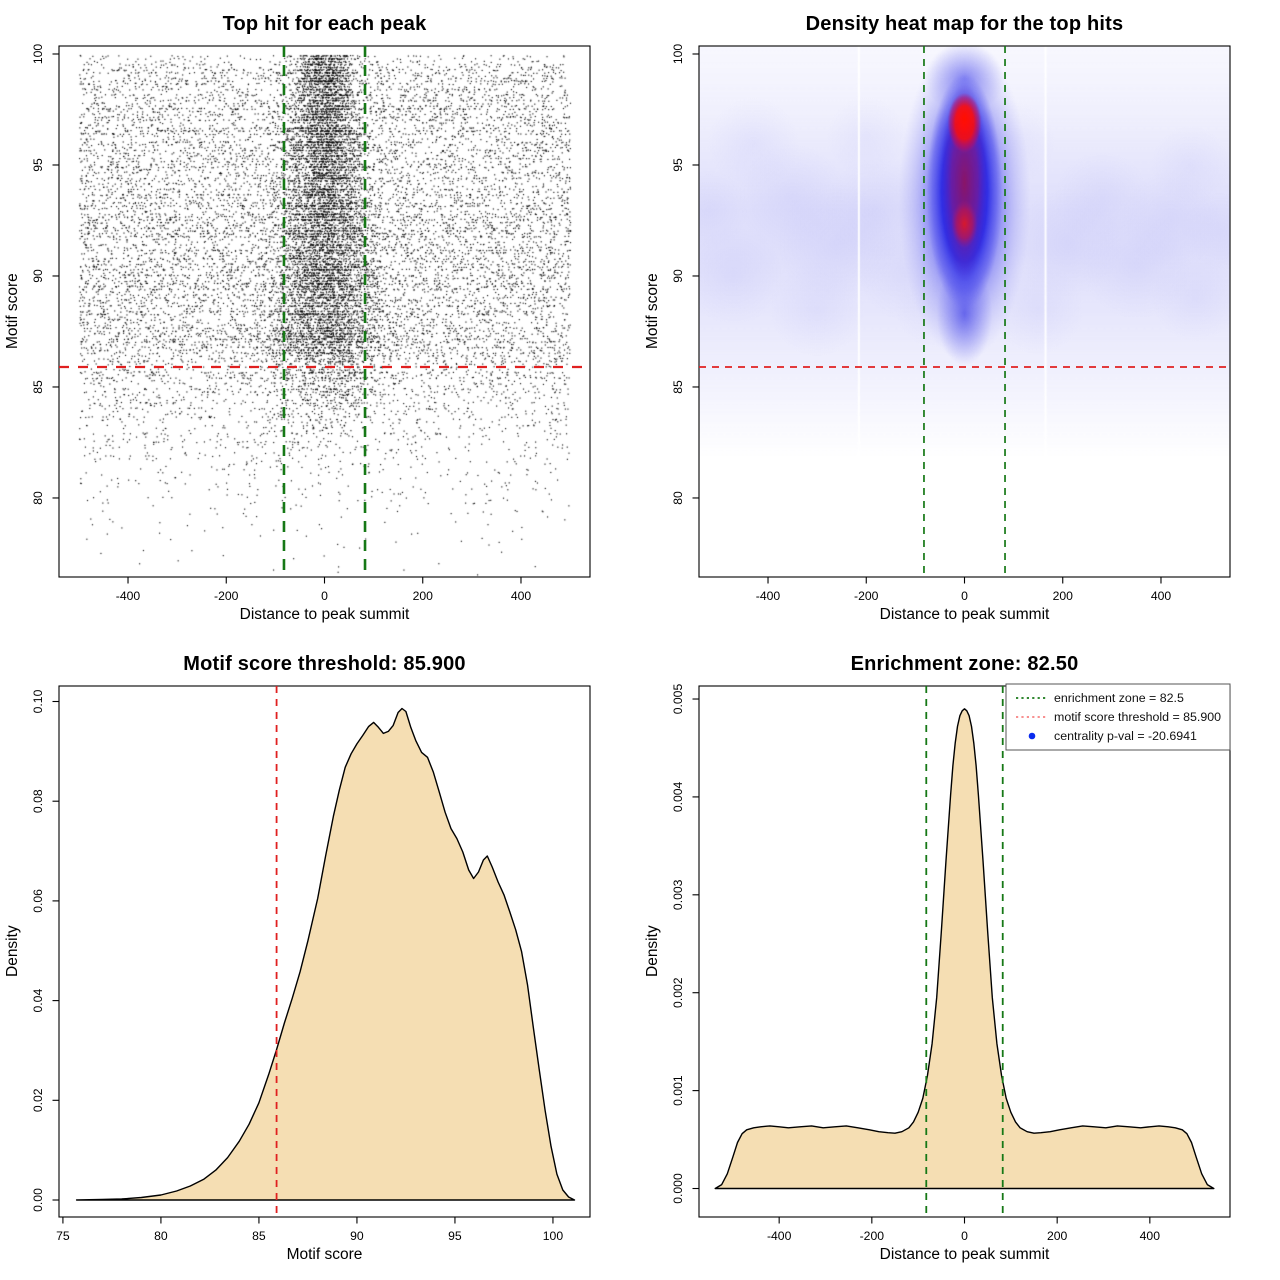  I want to click on x-tick-label: 85, so click(259, 1236).